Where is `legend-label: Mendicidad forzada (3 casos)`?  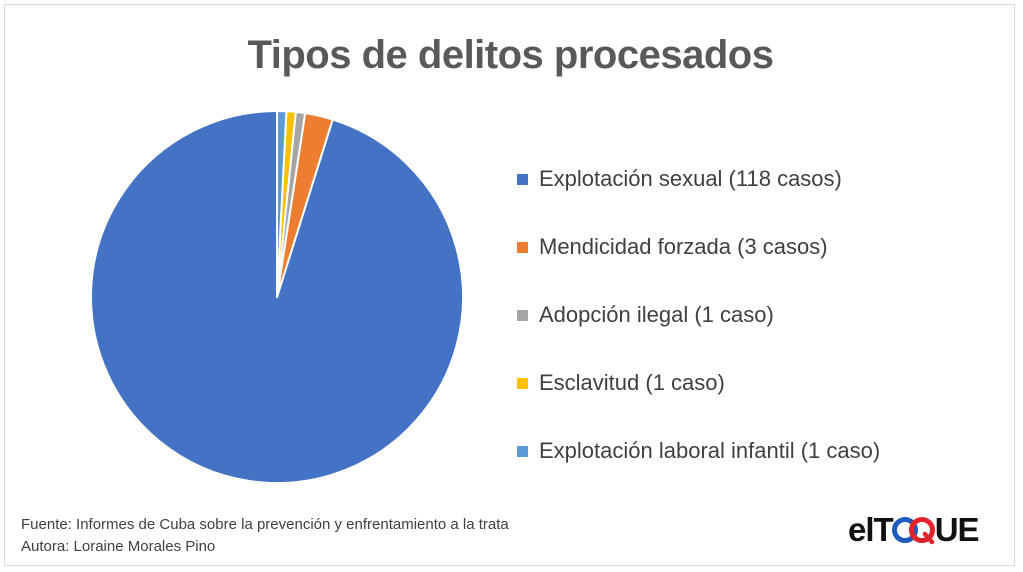 legend-label: Mendicidad forzada (3 casos) is located at coordinates (683, 246).